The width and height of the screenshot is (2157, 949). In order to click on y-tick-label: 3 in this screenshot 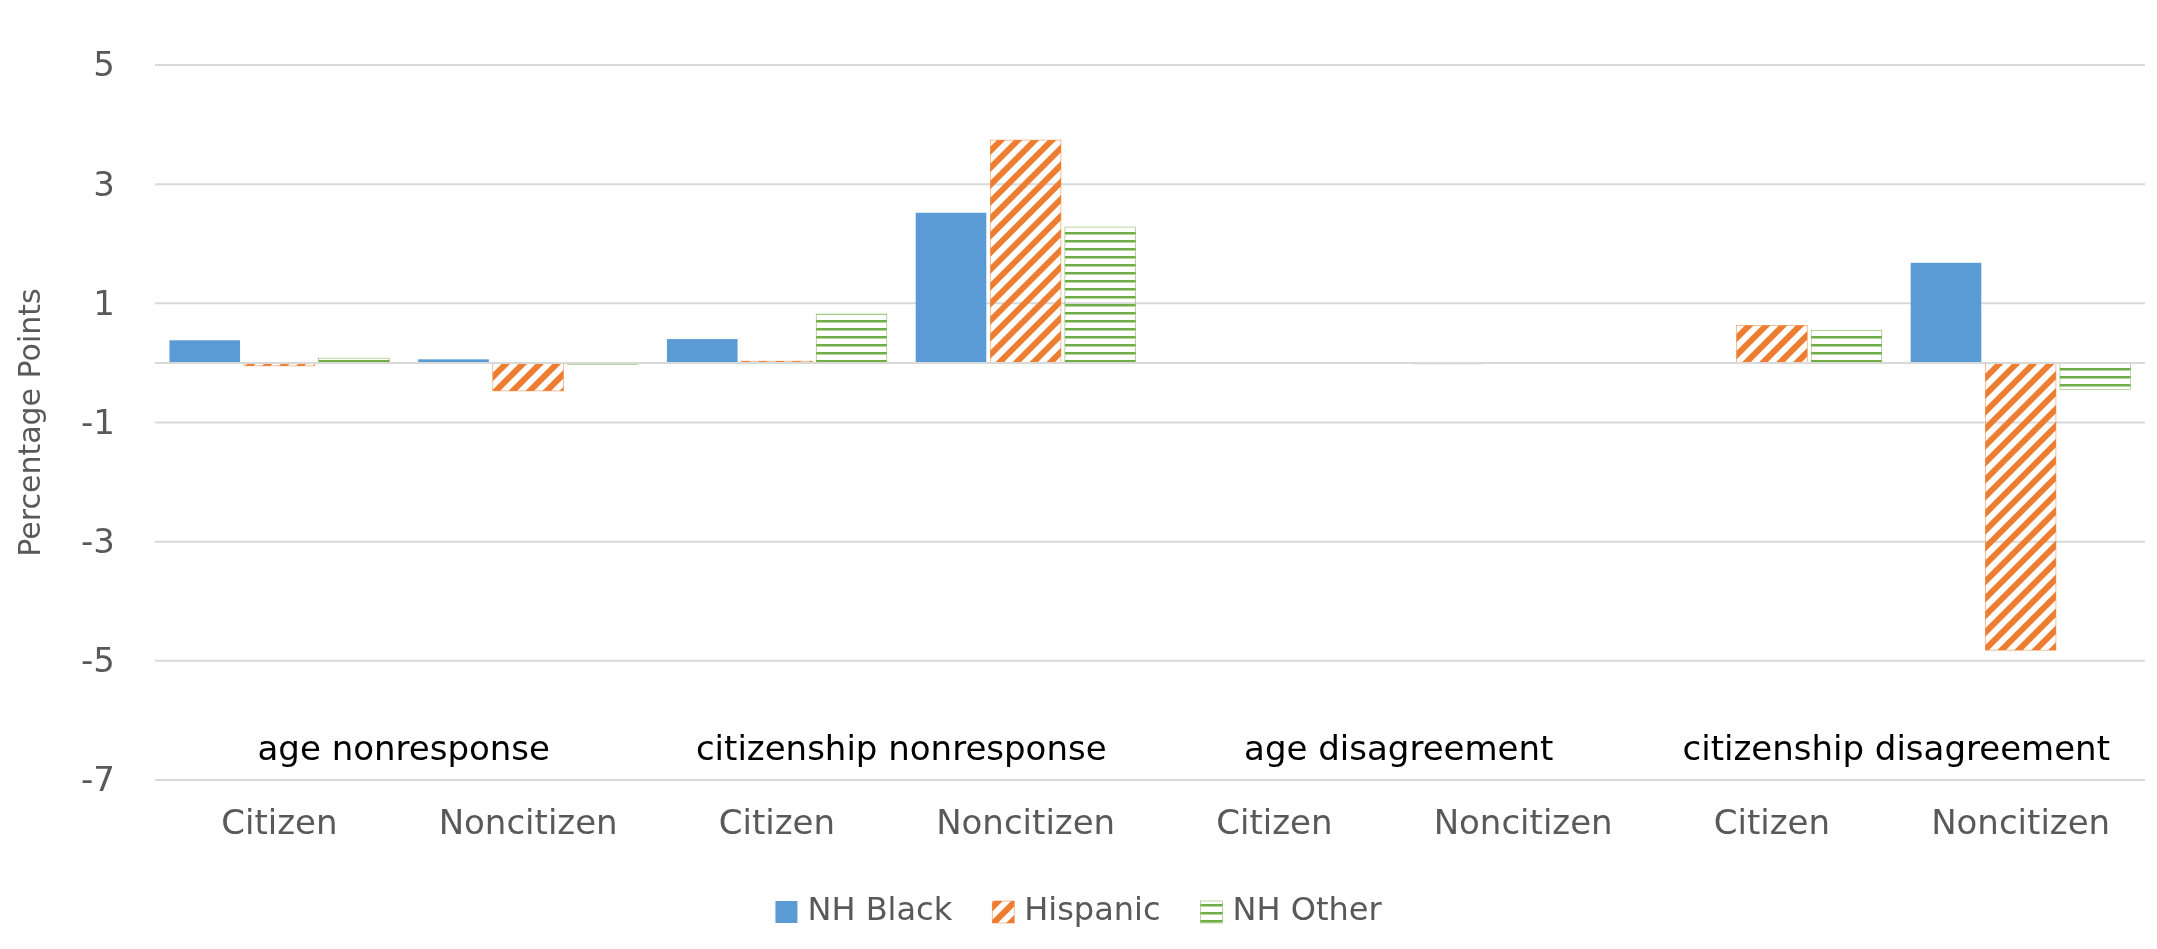, I will do `click(104, 183)`.